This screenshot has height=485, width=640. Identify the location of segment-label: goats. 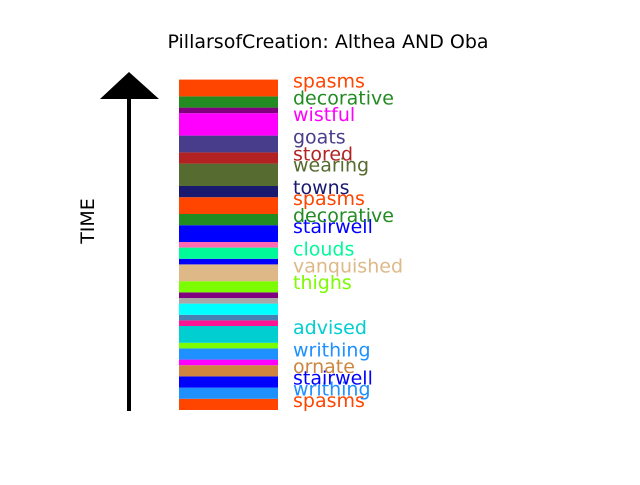
(319, 138).